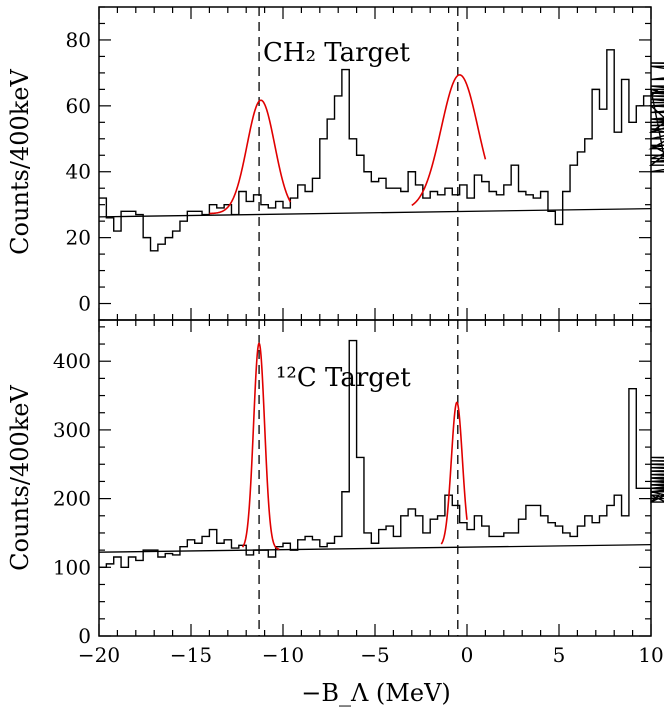  What do you see at coordinates (72, 567) in the screenshot?
I see `y-tick-label: 100` at bounding box center [72, 567].